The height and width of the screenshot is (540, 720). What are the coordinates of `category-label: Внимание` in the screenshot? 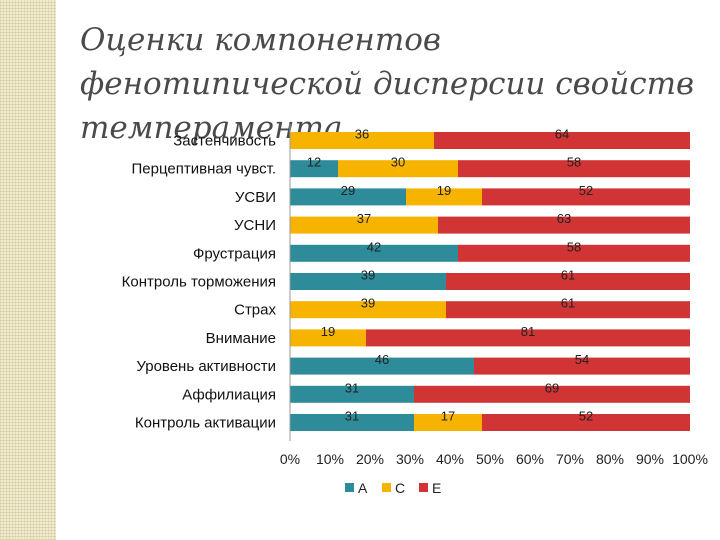 It's located at (241, 338).